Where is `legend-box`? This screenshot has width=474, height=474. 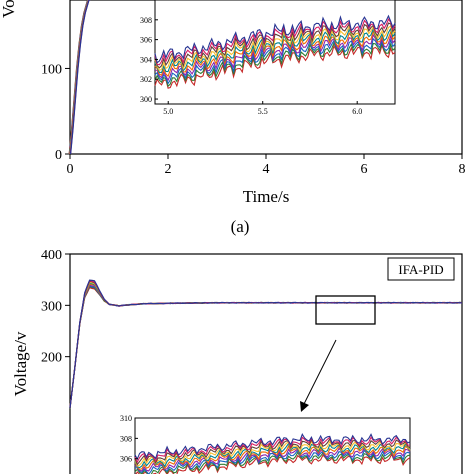
legend-box is located at coordinates (421, 269).